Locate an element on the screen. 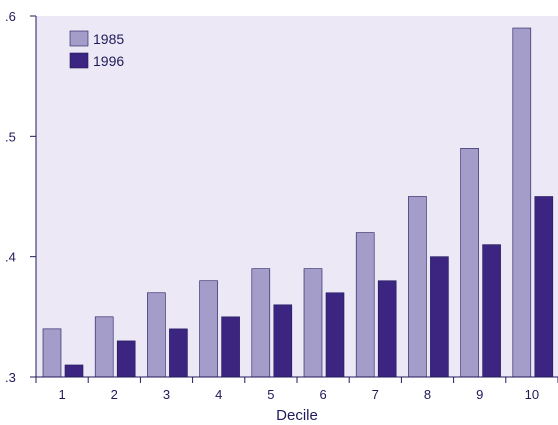  y-ticks-group: .3 .4 .5 .6 is located at coordinates (20, 197).